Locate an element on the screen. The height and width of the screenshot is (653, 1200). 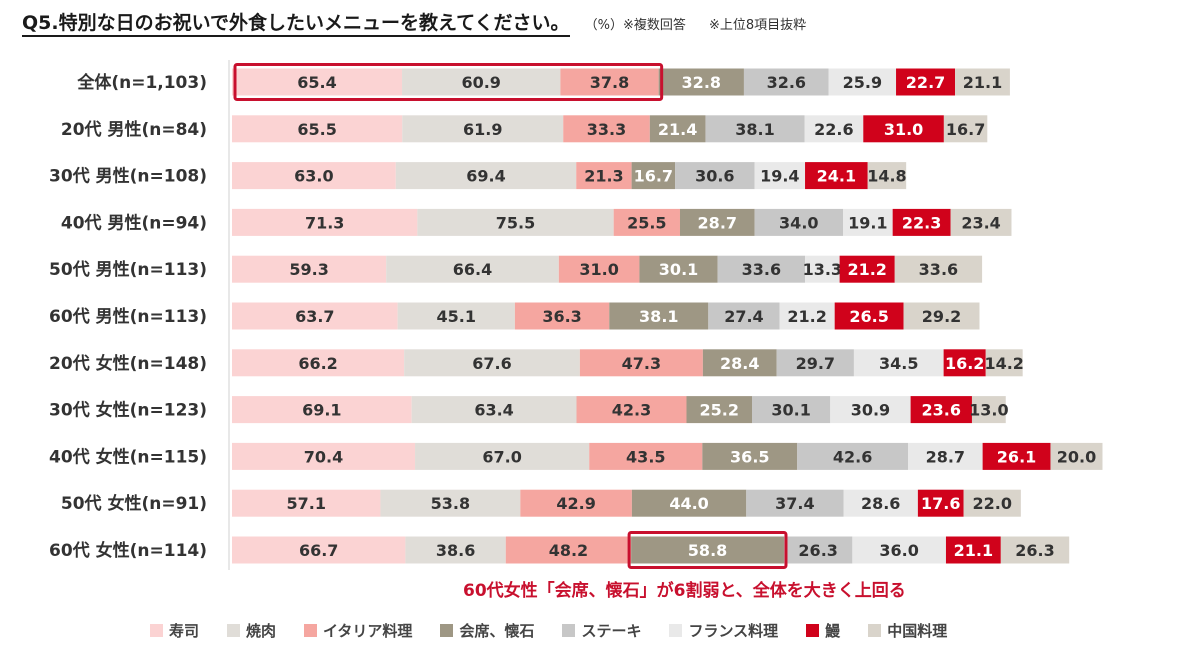
legend-label: 鰻 is located at coordinates (833, 631).